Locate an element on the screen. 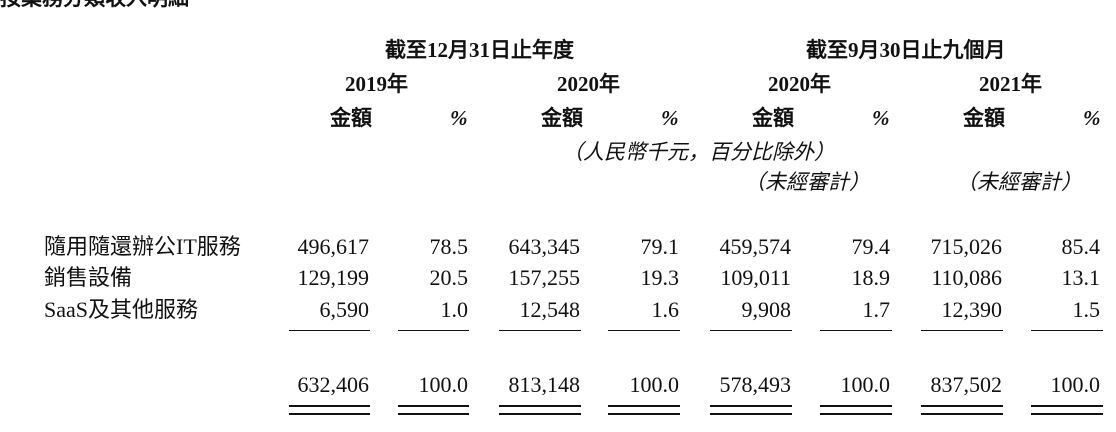 The height and width of the screenshot is (432, 1116). cell-r1-c8: 85.4 is located at coordinates (1081, 246).